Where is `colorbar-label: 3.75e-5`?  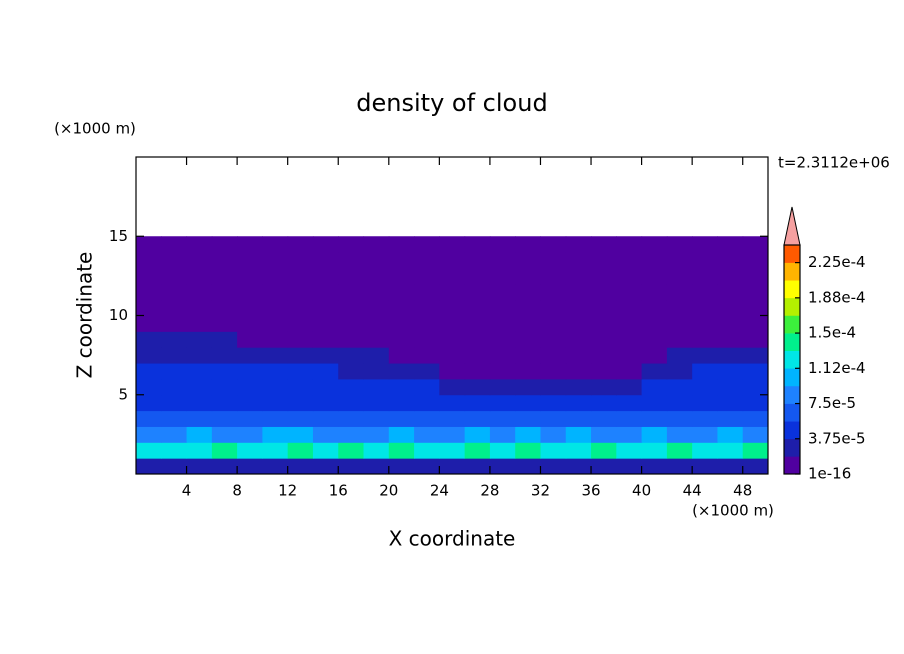
colorbar-label: 3.75e-5 is located at coordinates (837, 438).